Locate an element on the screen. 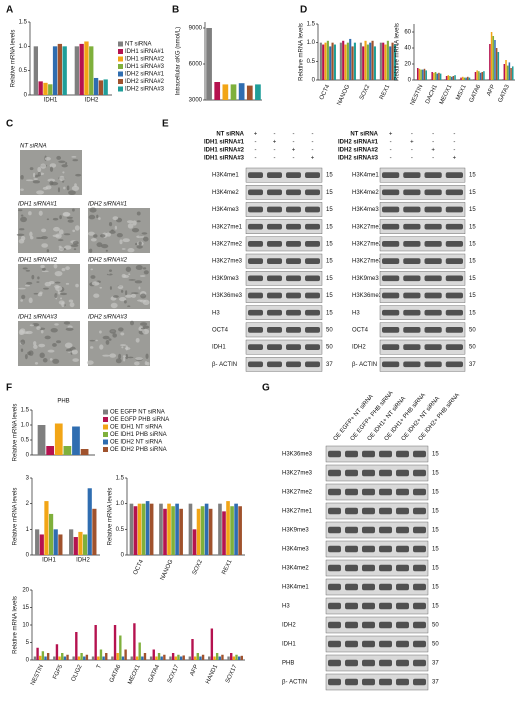 Image resolution: width=523 pixels, height=705 pixels. x-tick-label: T is located at coordinates (99, 667).